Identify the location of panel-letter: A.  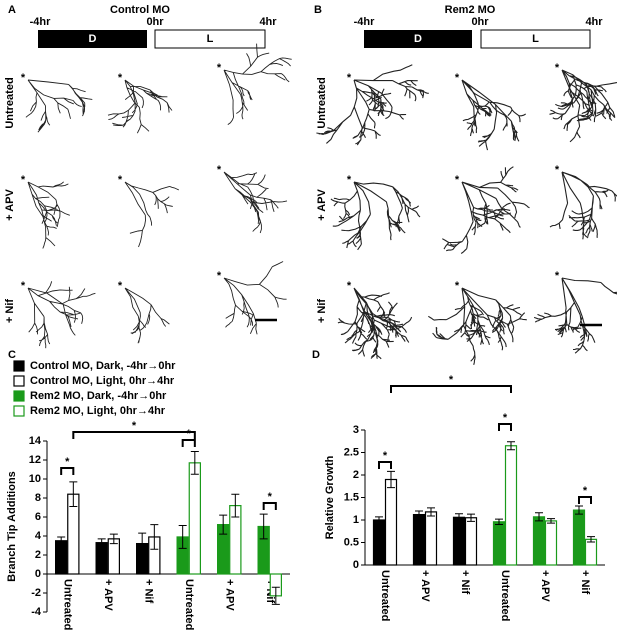
(12, 10).